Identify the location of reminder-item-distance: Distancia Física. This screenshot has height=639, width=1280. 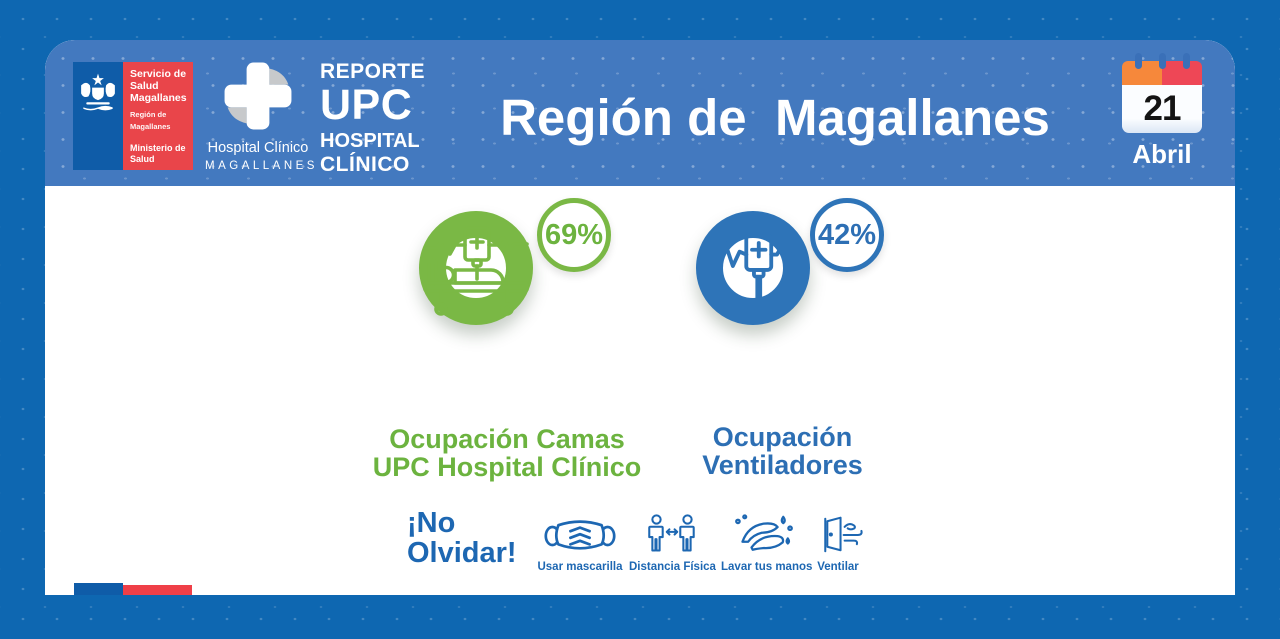
(672, 542).